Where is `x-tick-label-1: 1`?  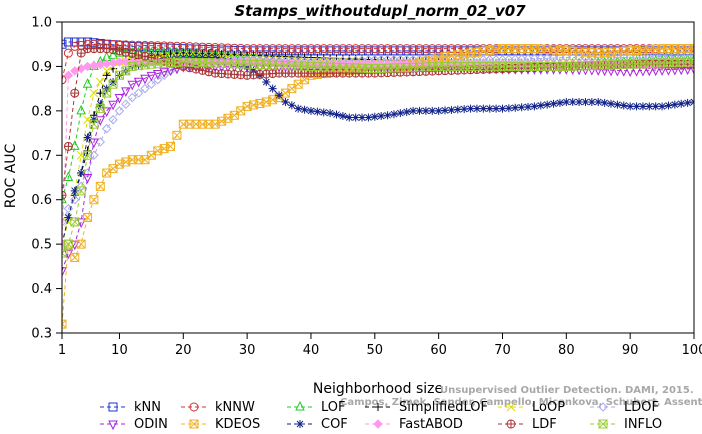
x-tick-label-1: 1 is located at coordinates (62, 350).